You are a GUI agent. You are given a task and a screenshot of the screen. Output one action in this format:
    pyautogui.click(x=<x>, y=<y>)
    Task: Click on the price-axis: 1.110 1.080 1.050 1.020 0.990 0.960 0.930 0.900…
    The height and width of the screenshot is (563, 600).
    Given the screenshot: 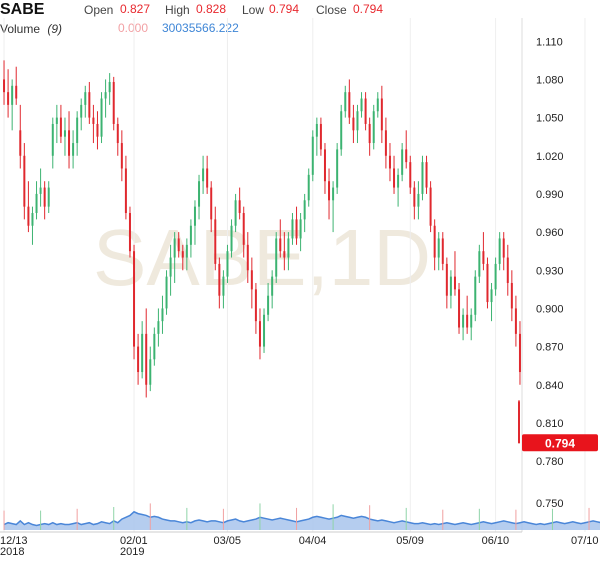 What is the action you would take?
    pyautogui.click(x=550, y=273)
    